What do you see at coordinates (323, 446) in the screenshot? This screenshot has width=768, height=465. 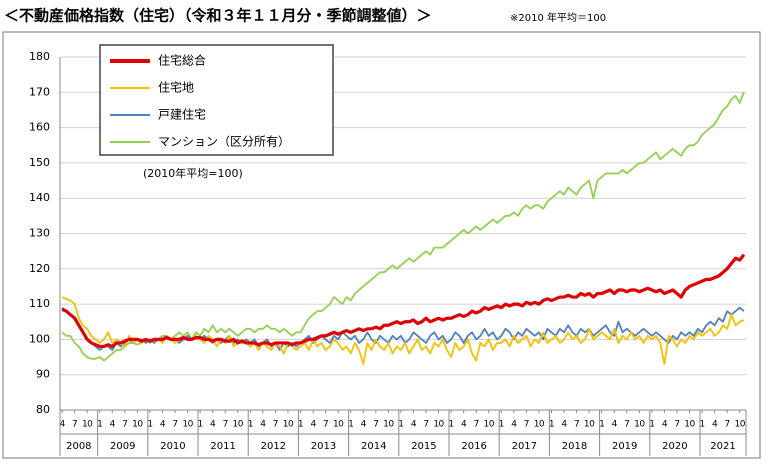 I see `year-label: 2013` at bounding box center [323, 446].